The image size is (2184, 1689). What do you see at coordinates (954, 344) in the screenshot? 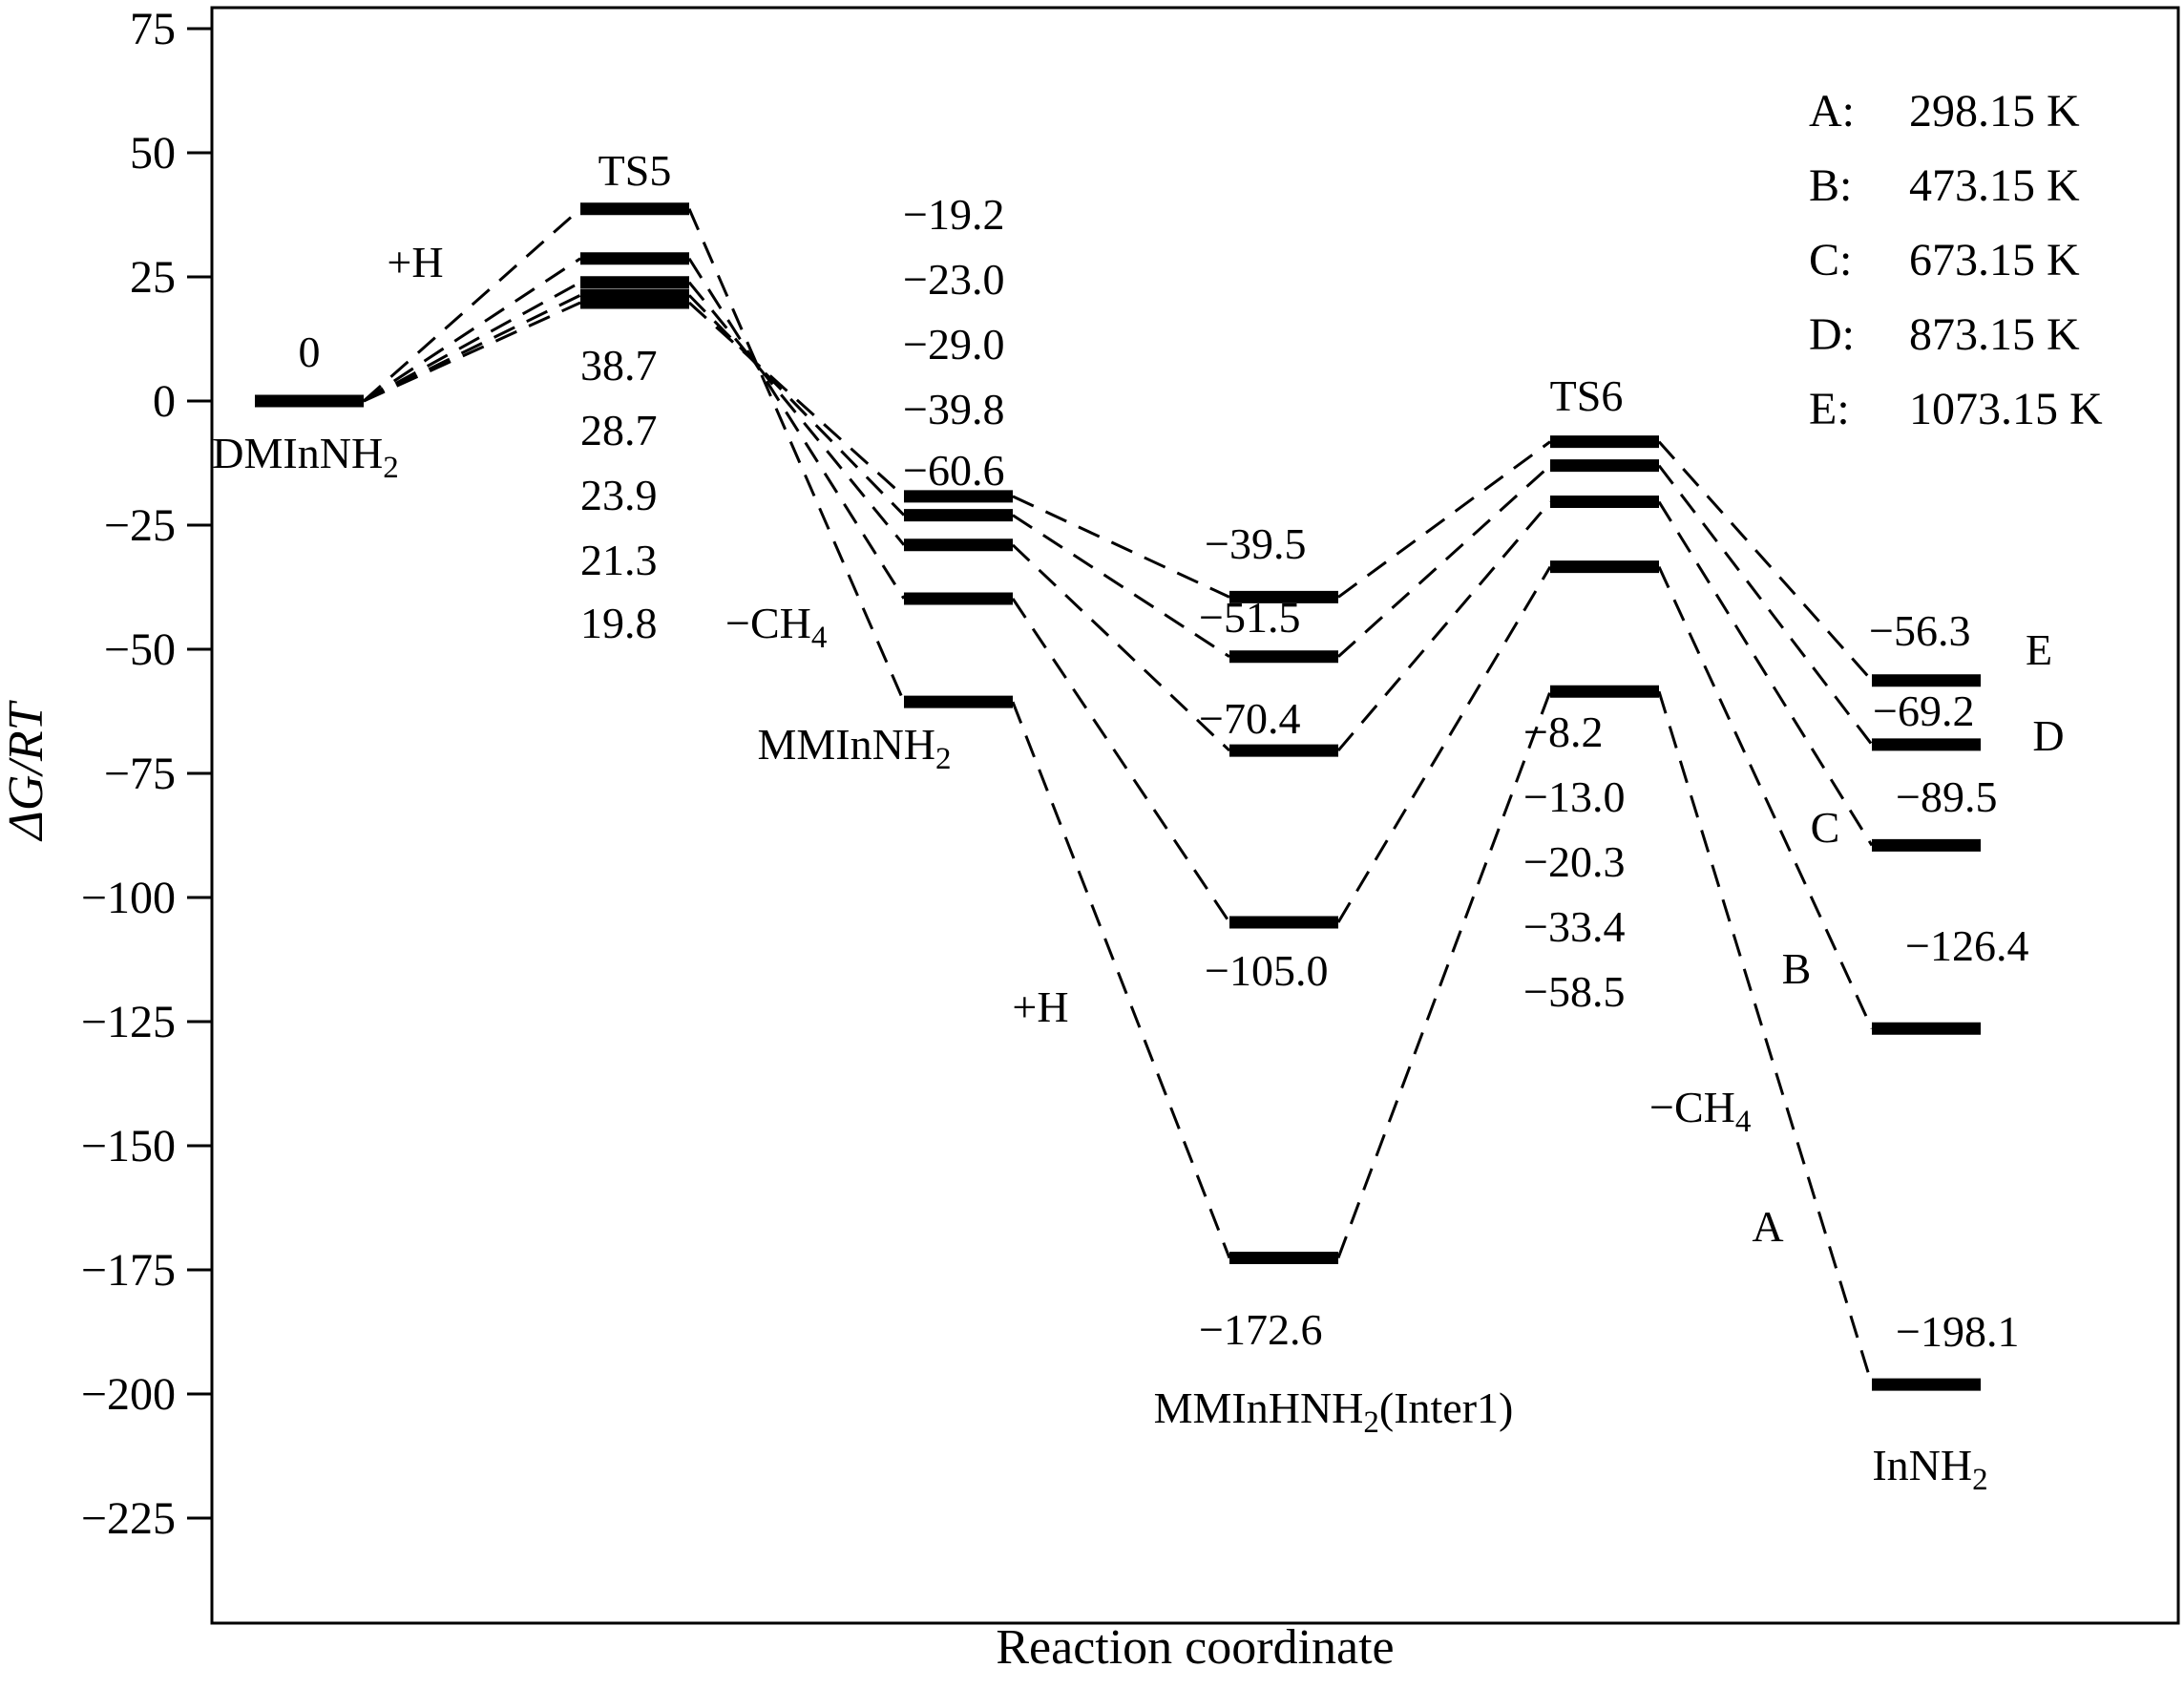
I see `mminnh2-value-c: −29.0` at bounding box center [954, 344].